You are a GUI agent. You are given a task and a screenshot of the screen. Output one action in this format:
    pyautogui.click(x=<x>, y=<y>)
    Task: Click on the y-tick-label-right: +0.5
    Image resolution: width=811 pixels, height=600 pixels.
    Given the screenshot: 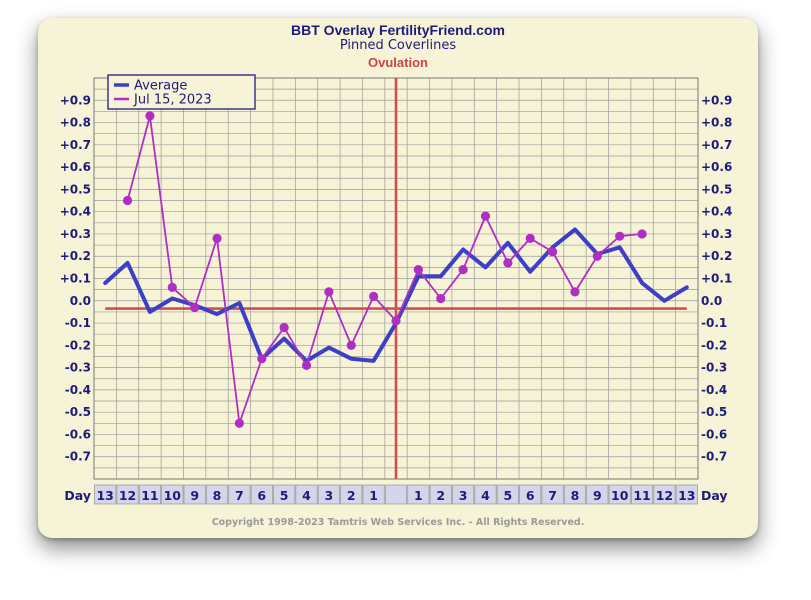 What is the action you would take?
    pyautogui.click(x=716, y=189)
    